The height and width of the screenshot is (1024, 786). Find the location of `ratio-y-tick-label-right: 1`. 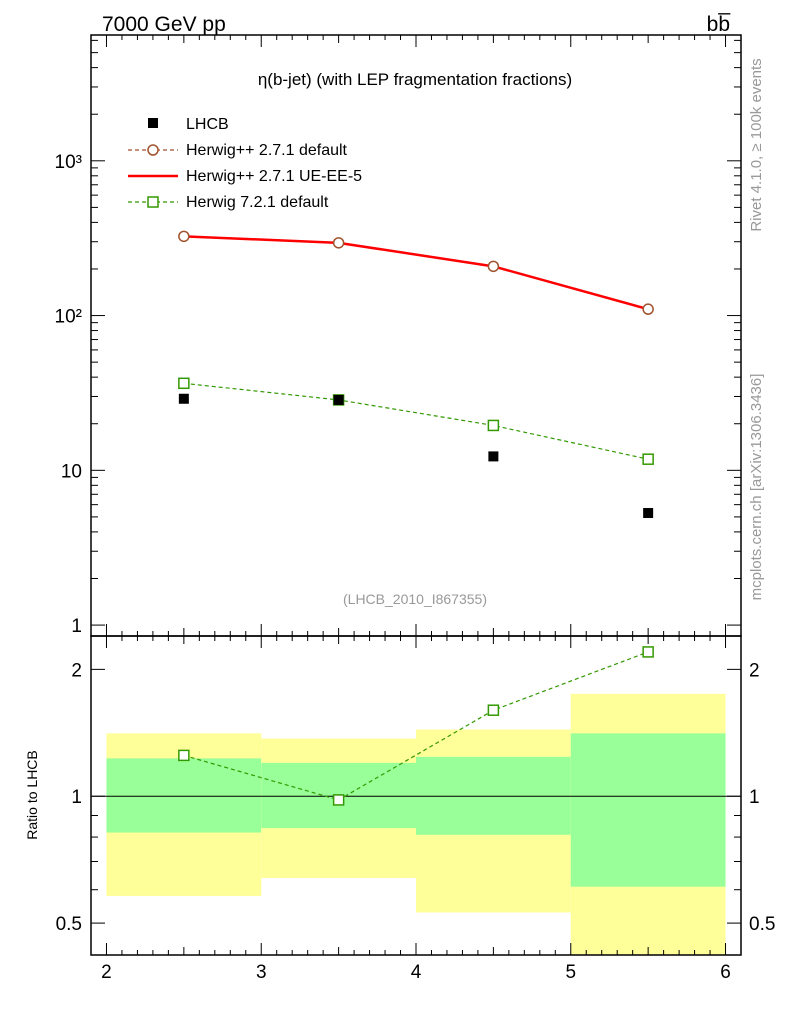

ratio-y-tick-label-right: 1 is located at coordinates (754, 797).